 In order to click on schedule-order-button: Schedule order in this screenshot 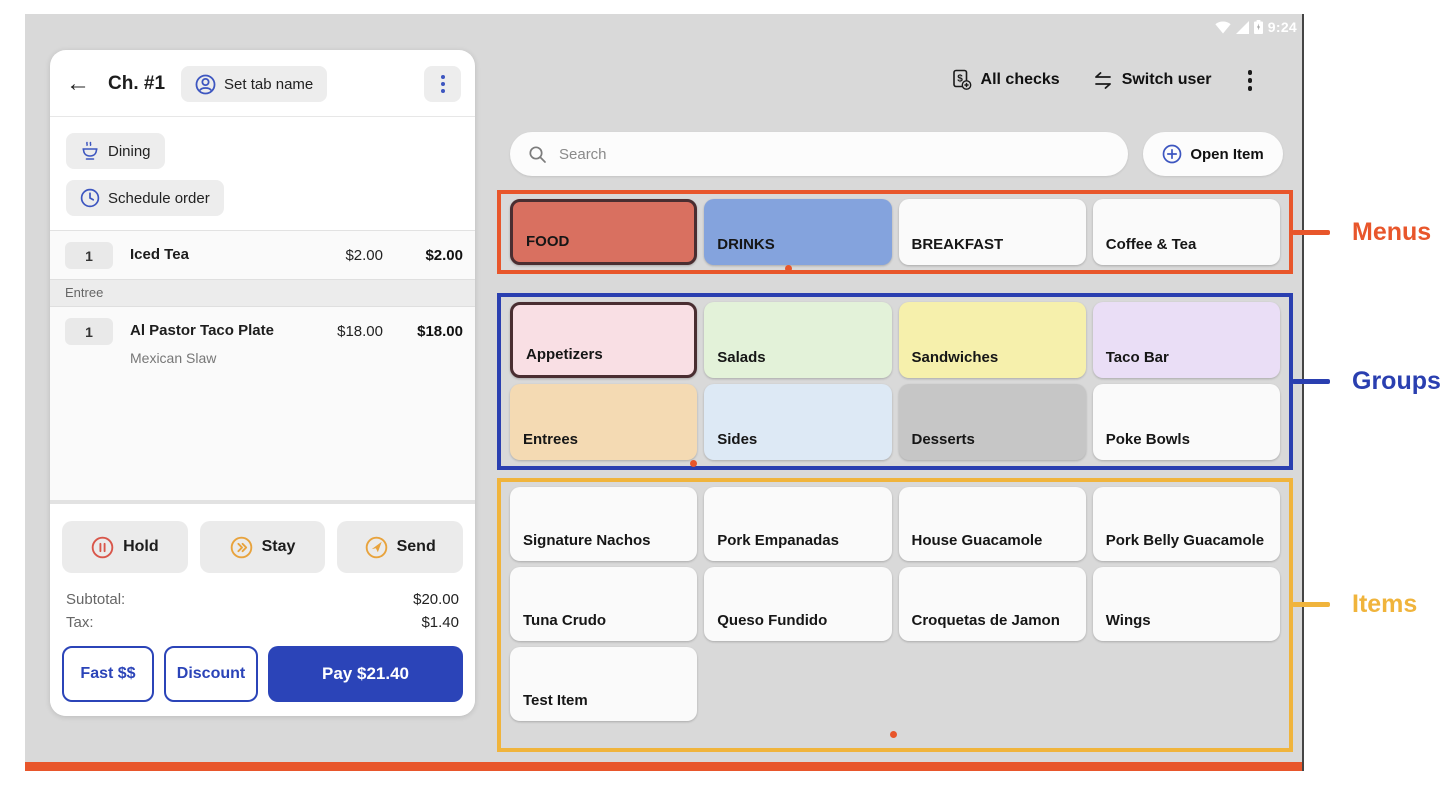, I will do `click(145, 198)`.